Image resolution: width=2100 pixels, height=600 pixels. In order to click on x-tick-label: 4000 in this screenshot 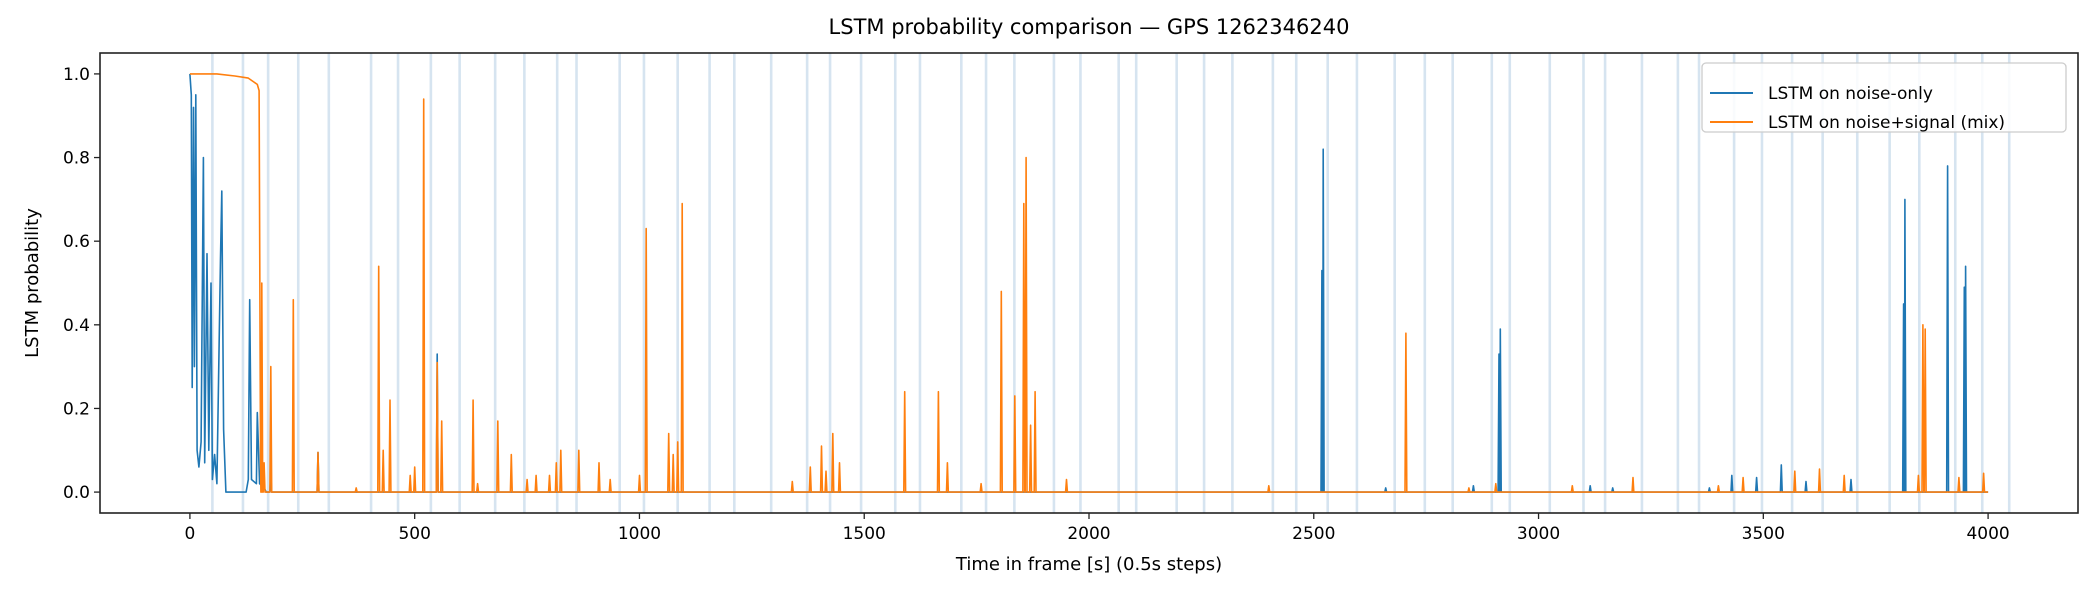, I will do `click(1987, 534)`.